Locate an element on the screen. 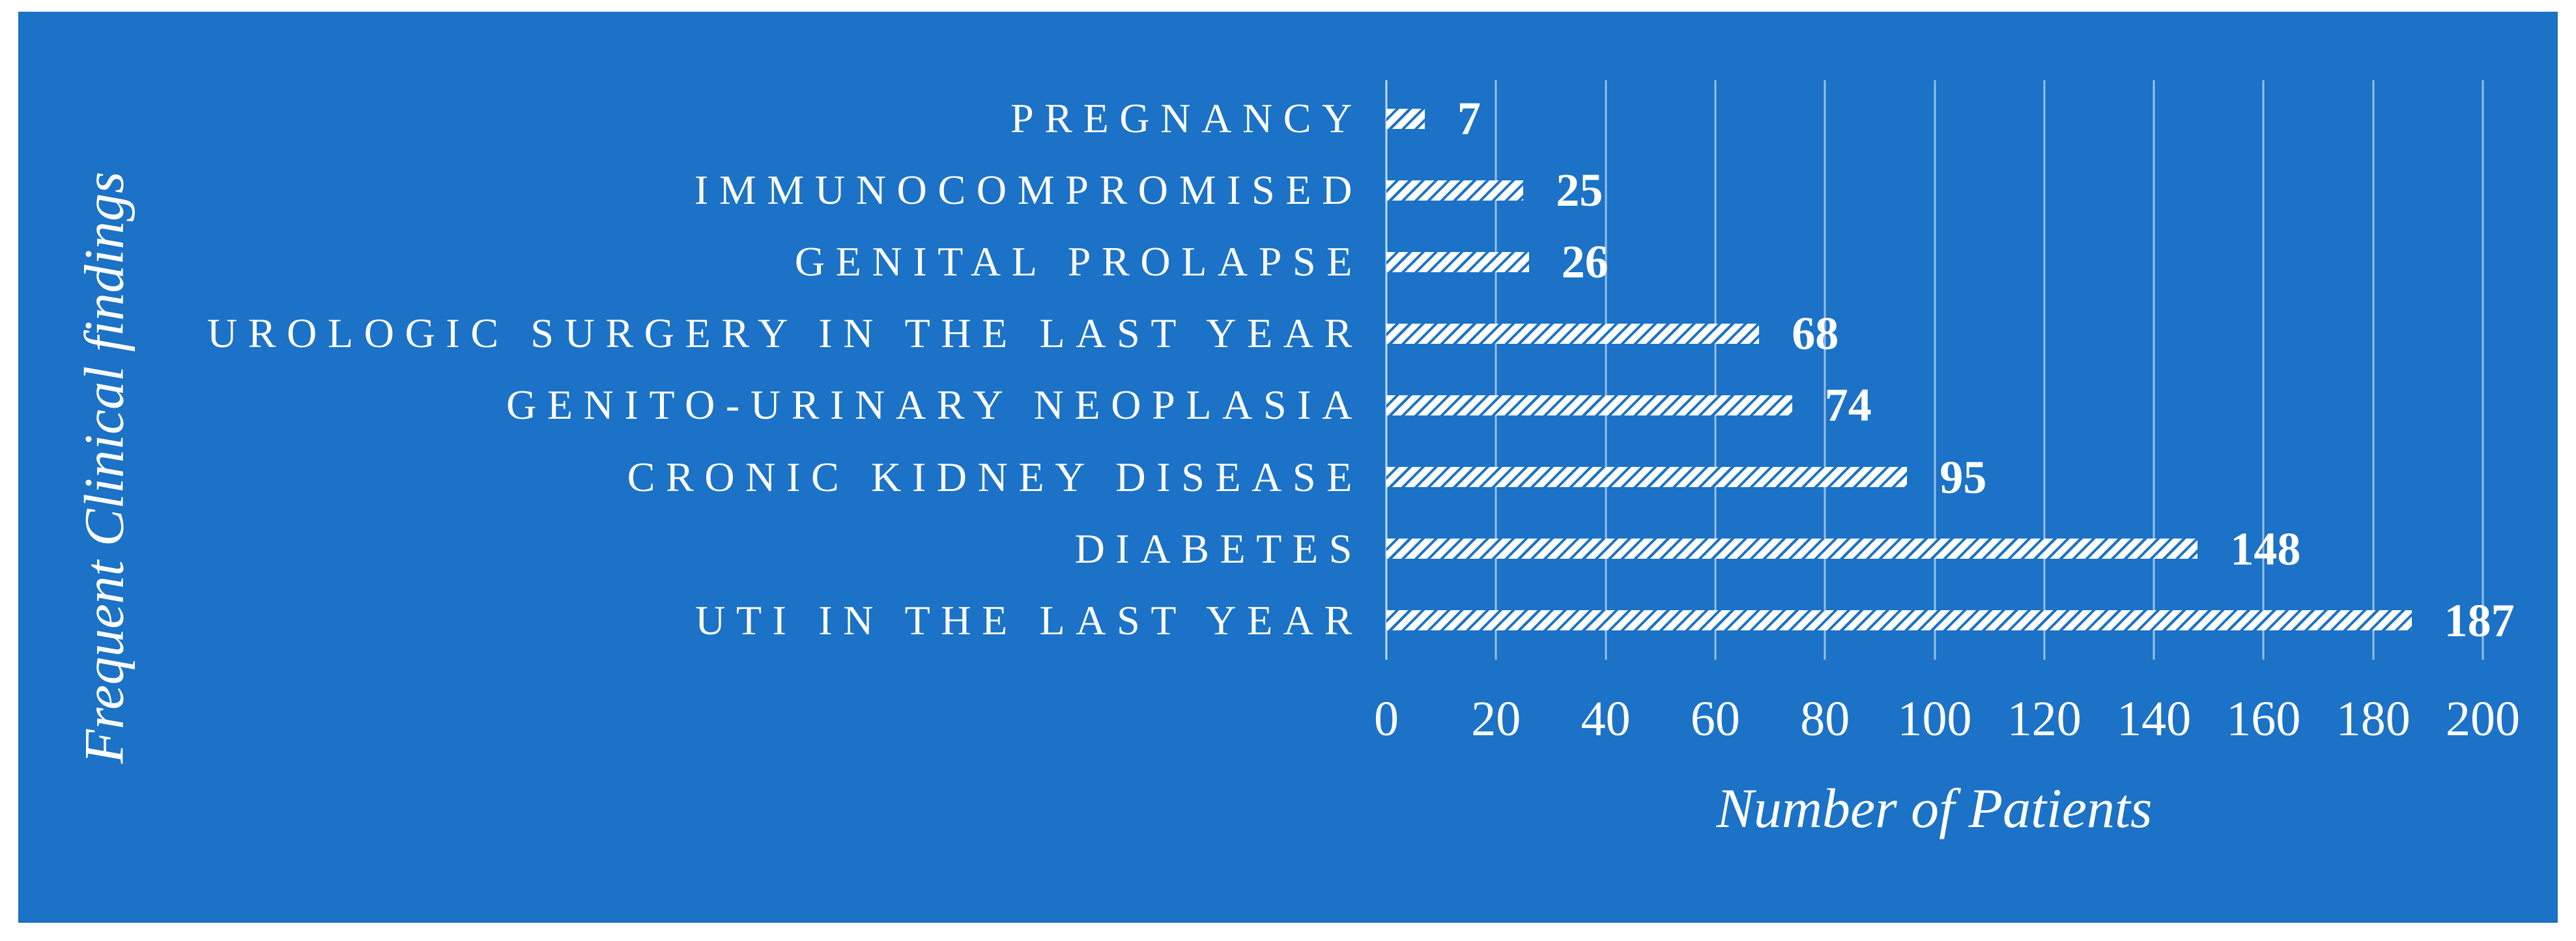 This screenshot has height=941, width=2576. x-tick-label: 180 is located at coordinates (2373, 719).